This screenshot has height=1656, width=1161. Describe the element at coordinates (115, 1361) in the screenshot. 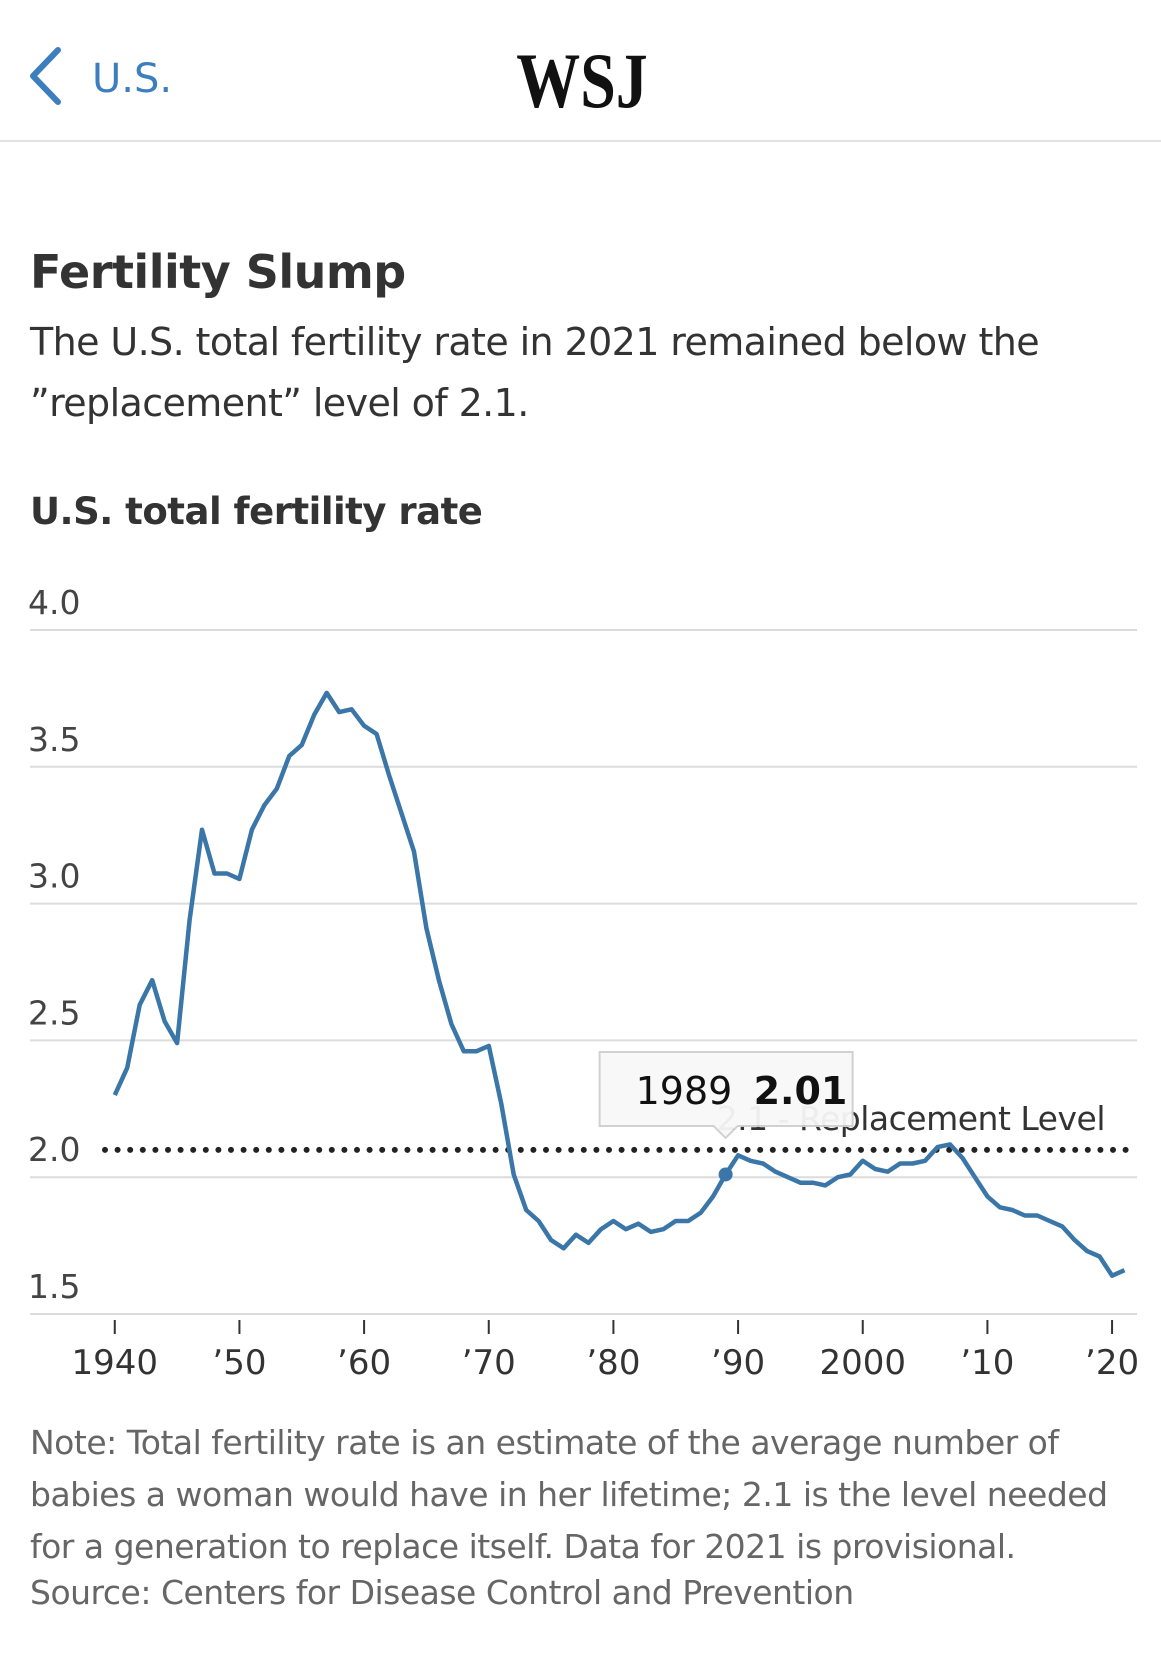

I see `x-tick-label: 1940` at that location.